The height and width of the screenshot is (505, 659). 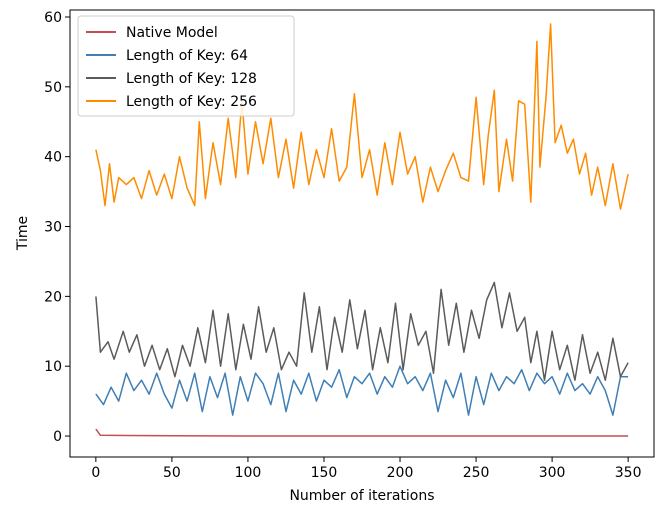 I want to click on y-tick-label: 20, so click(x=53, y=297).